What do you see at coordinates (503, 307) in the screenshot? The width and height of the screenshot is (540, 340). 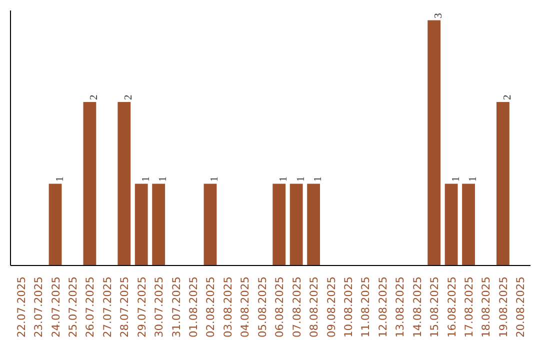 I see `x-tick-label: 19.08.2025` at bounding box center [503, 307].